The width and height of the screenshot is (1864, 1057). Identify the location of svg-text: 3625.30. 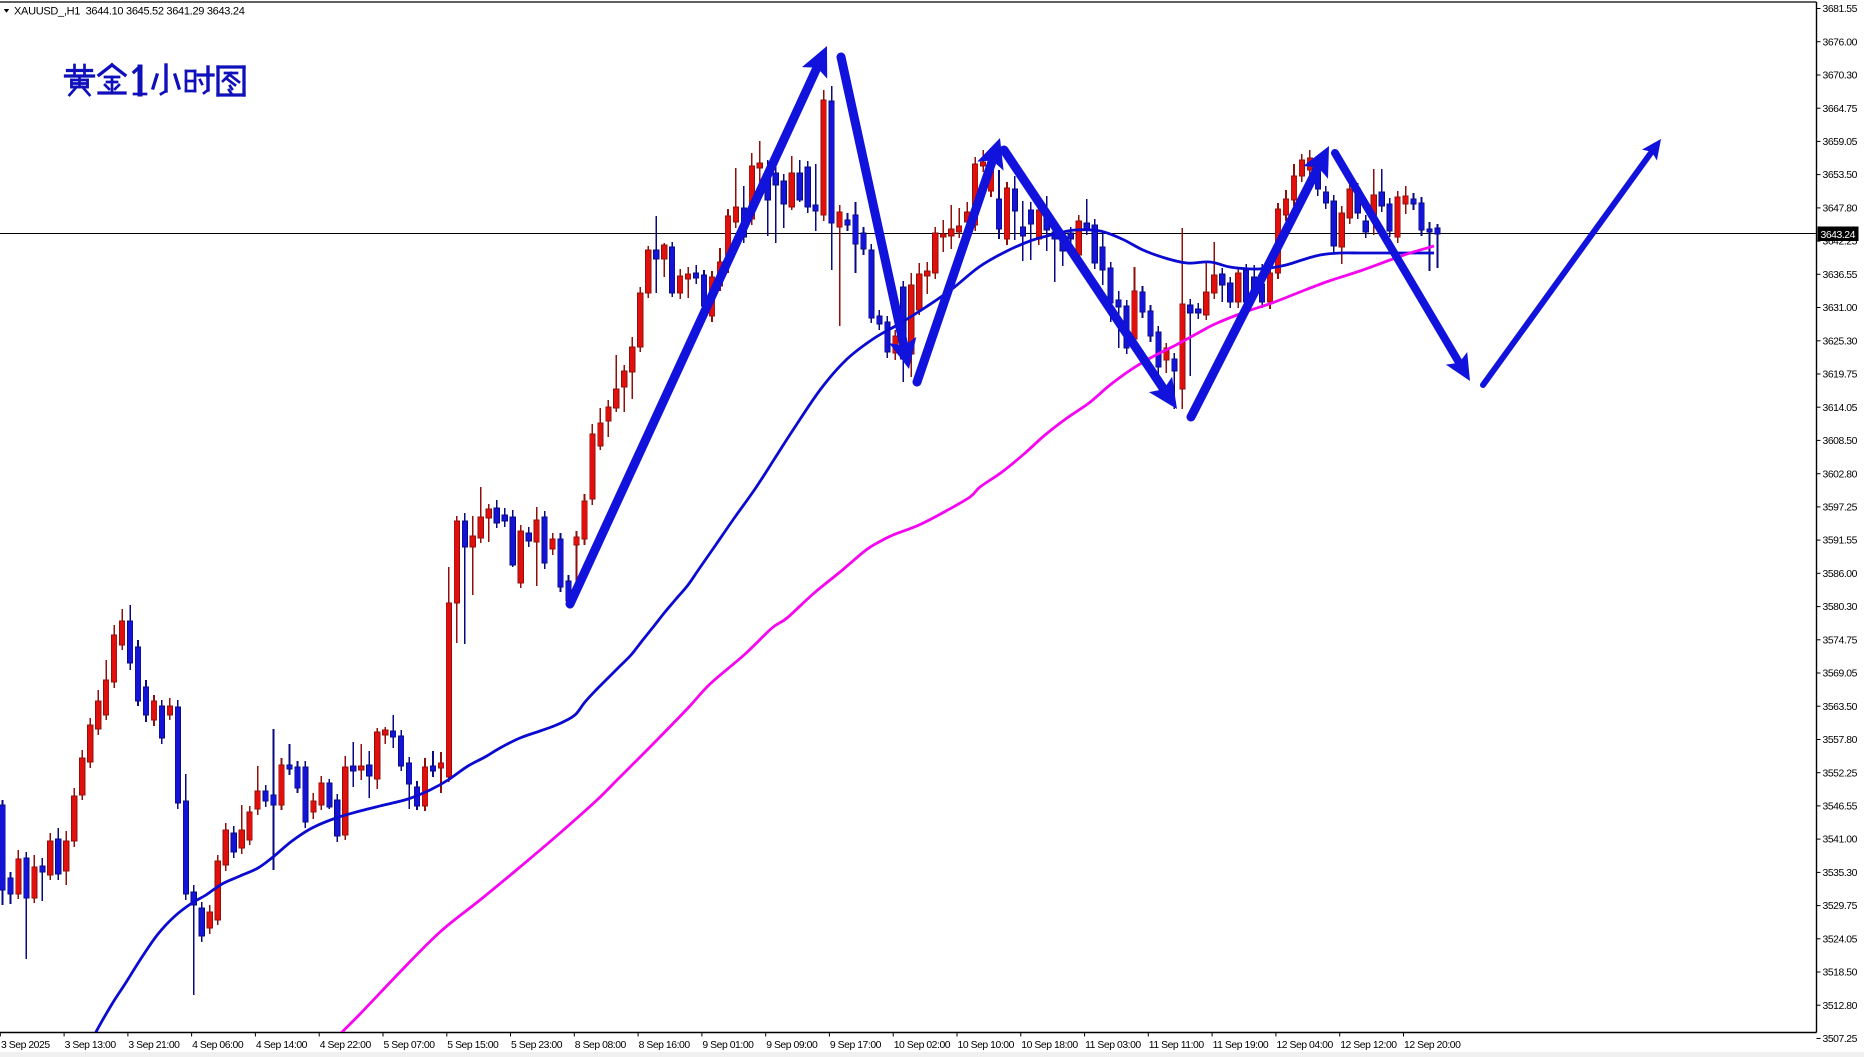
(1840, 341).